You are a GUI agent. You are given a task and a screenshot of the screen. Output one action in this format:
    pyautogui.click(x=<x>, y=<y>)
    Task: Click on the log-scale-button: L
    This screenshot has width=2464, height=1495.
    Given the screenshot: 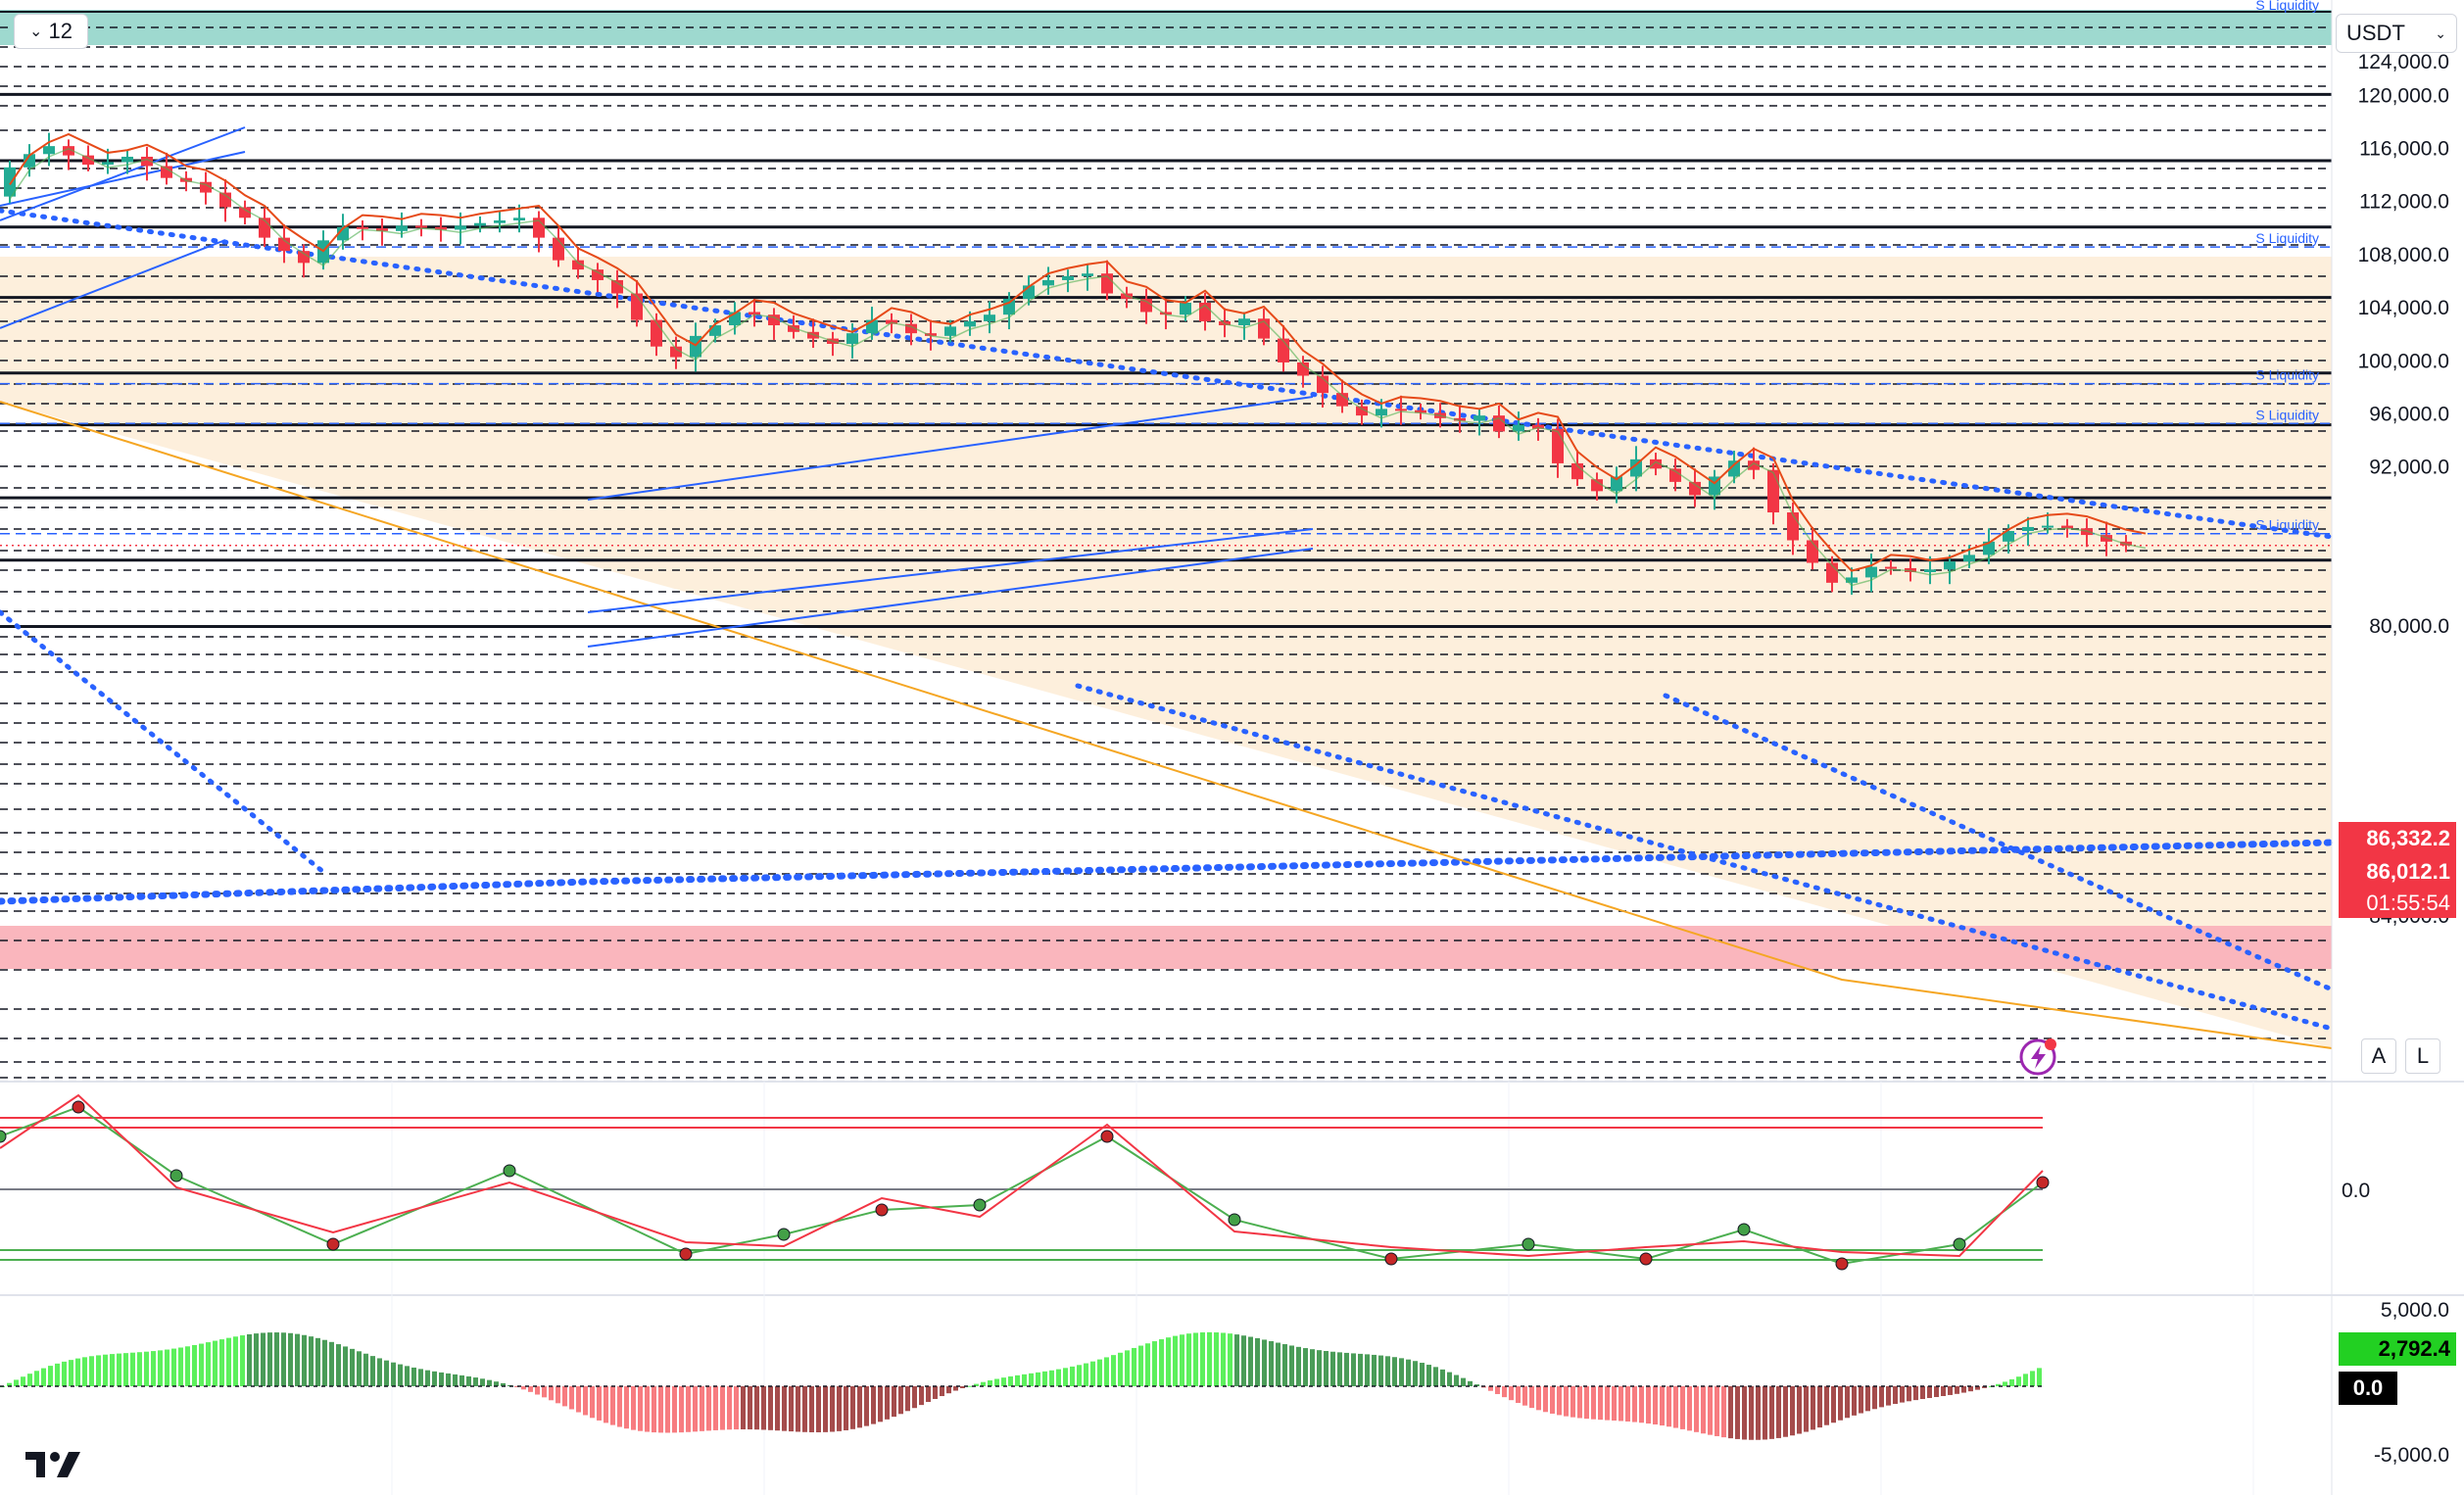 What is the action you would take?
    pyautogui.click(x=2422, y=1056)
    